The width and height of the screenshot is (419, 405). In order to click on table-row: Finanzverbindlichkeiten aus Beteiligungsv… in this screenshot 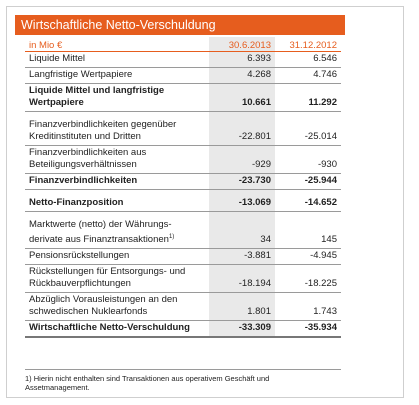, I will do `click(183, 159)`.